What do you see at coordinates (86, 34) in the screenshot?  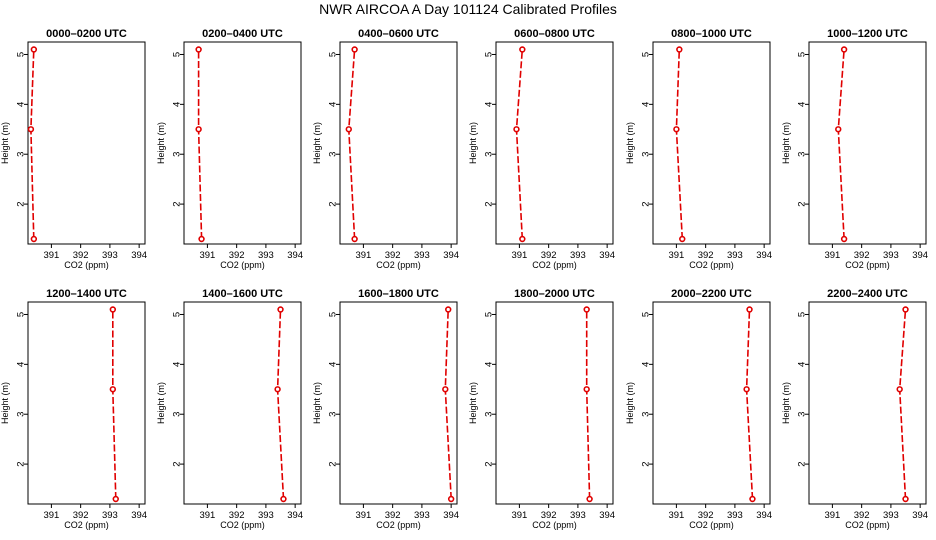 I see `panel-title: 0000–0200 UTC` at bounding box center [86, 34].